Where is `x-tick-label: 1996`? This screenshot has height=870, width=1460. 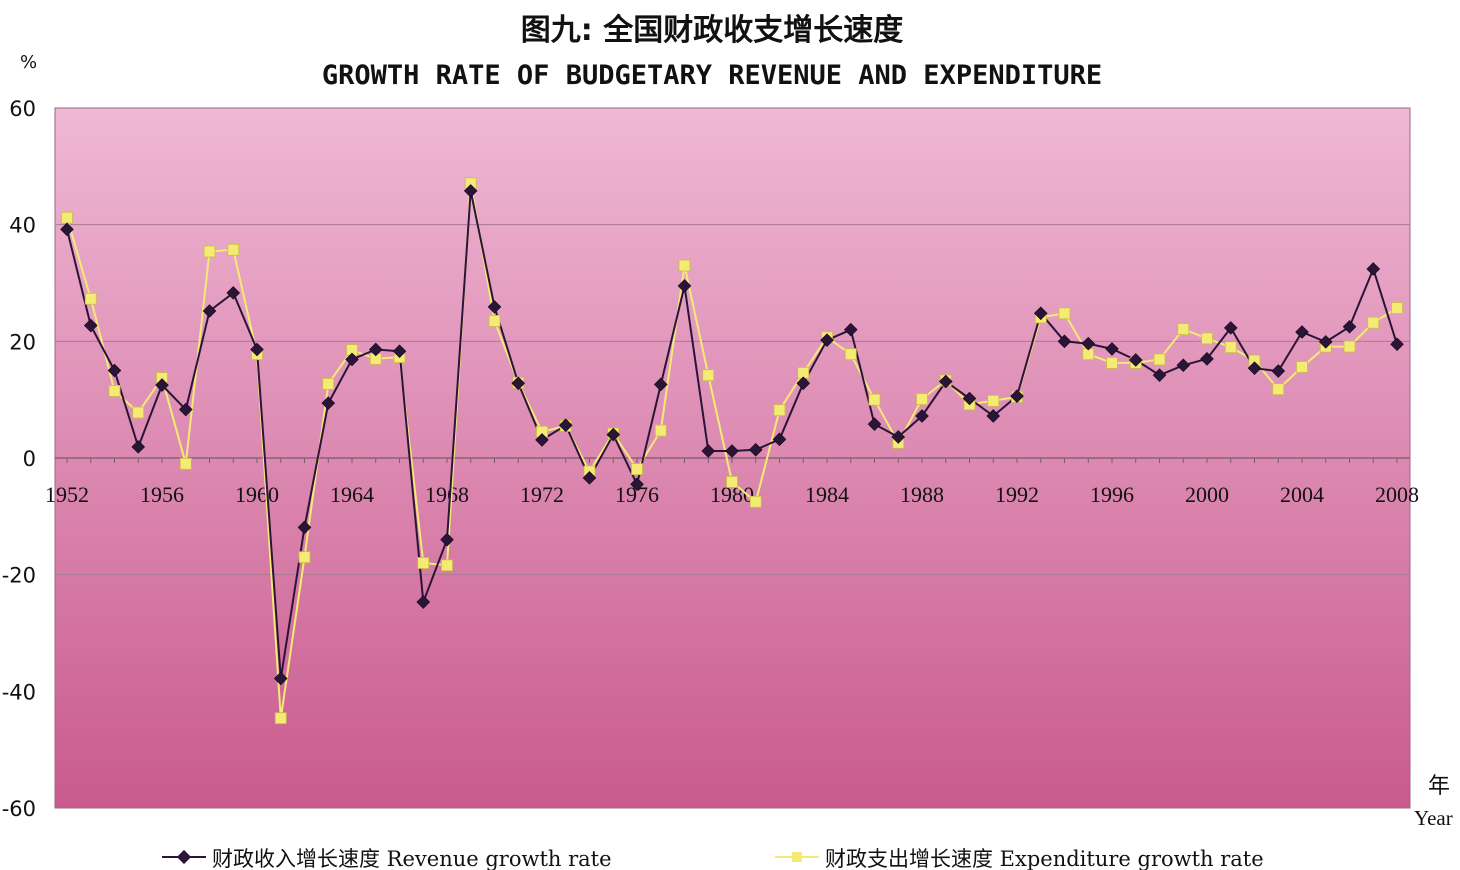 x-tick-label: 1996 is located at coordinates (1112, 494).